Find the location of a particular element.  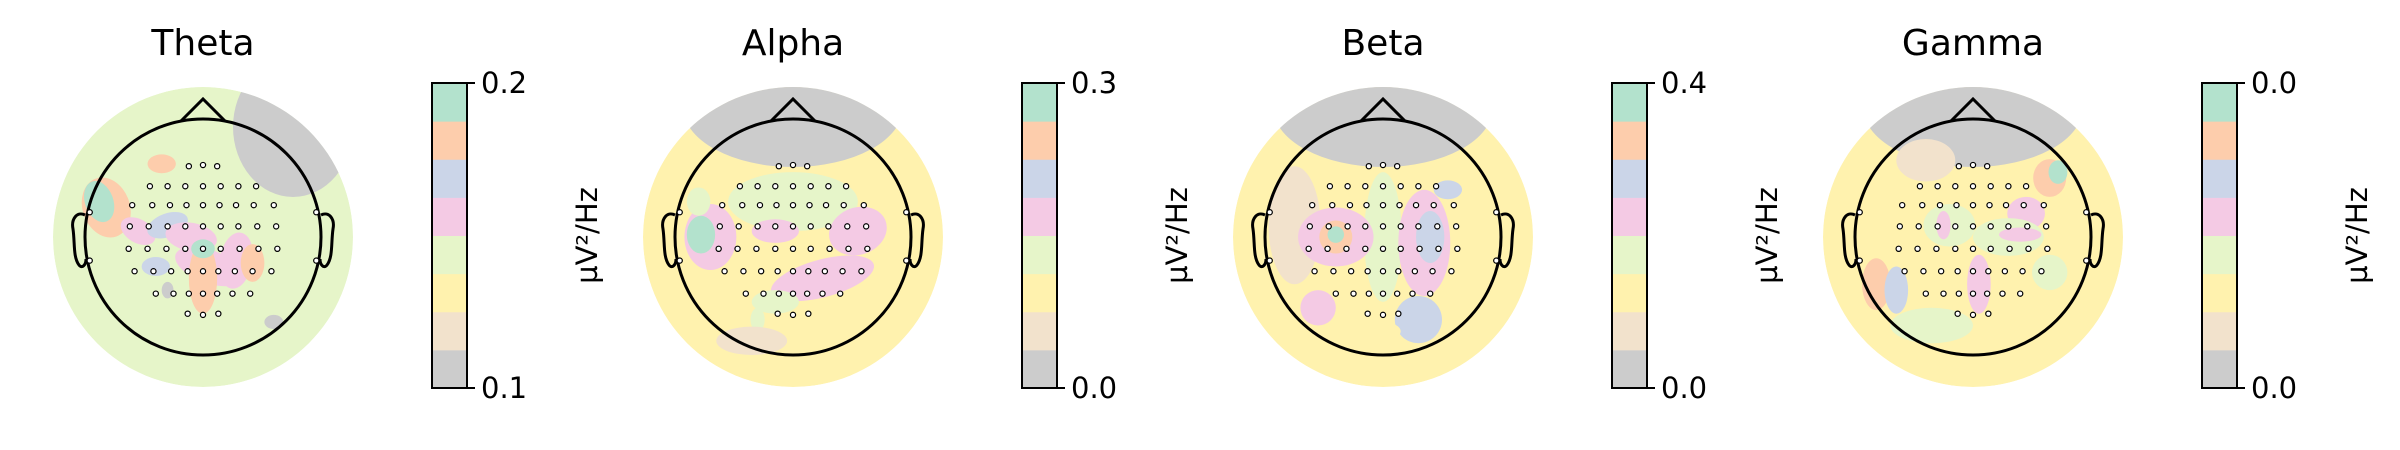

panel-title: Beta is located at coordinates (1382, 43).